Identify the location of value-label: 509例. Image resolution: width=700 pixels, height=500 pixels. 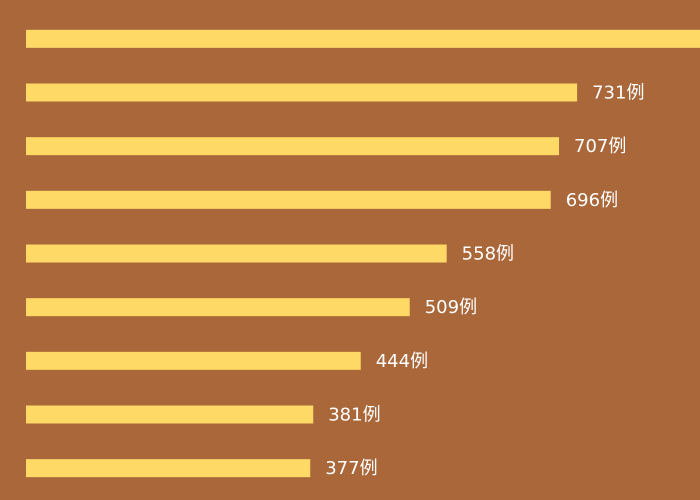
(451, 307).